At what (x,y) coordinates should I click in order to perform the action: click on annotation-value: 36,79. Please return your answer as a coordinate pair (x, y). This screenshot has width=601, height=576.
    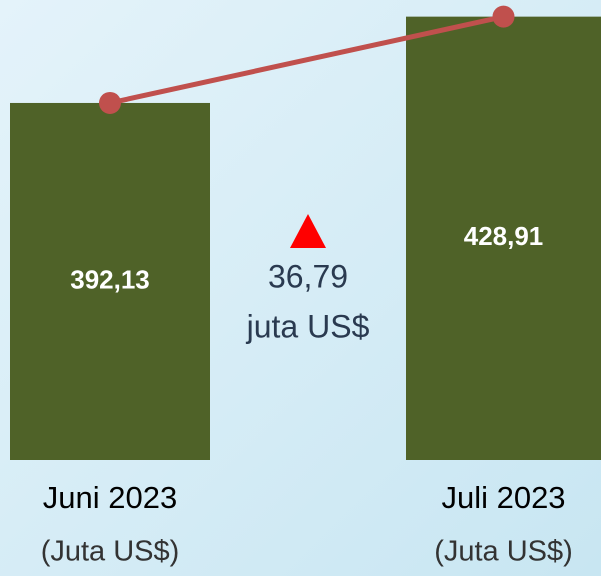
    Looking at the image, I should click on (308, 276).